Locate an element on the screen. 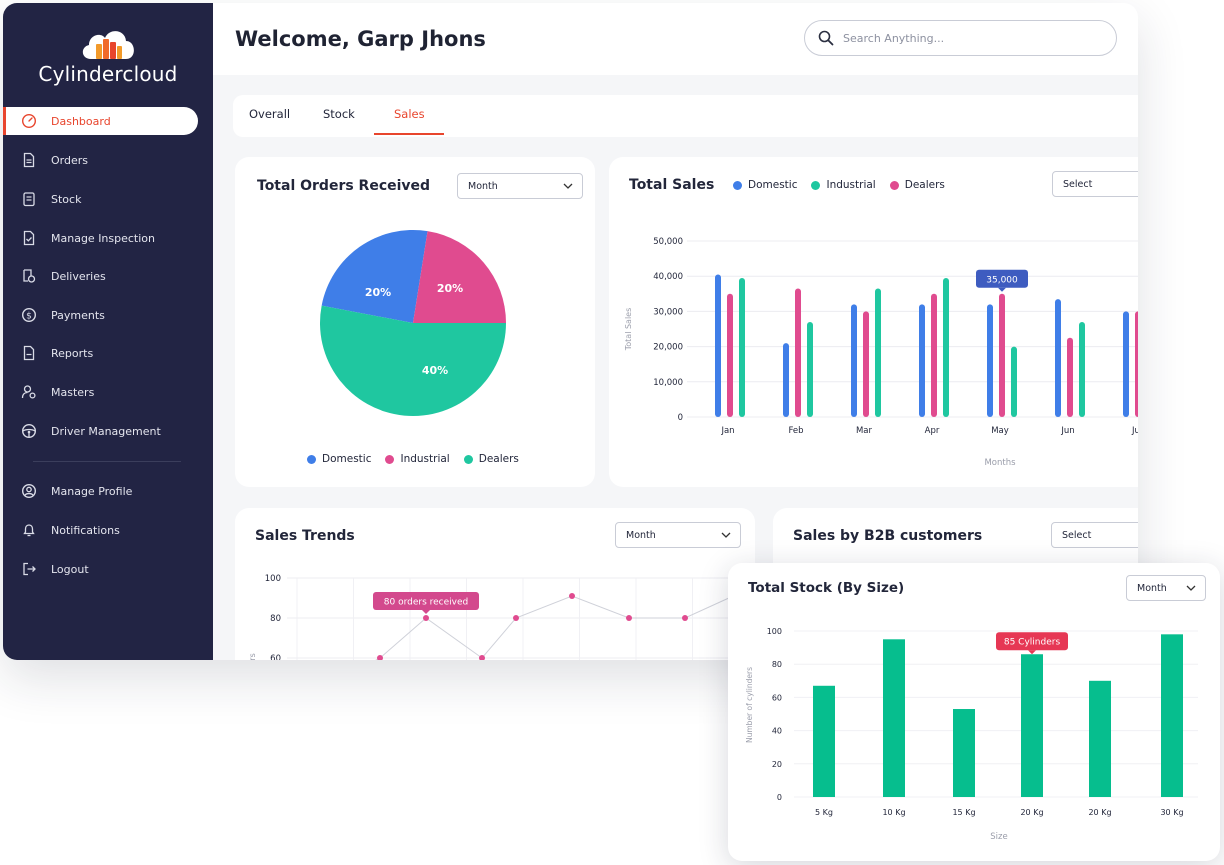 The width and height of the screenshot is (1224, 865). sidebar-item-driver-management: Driver Management is located at coordinates (100, 431).